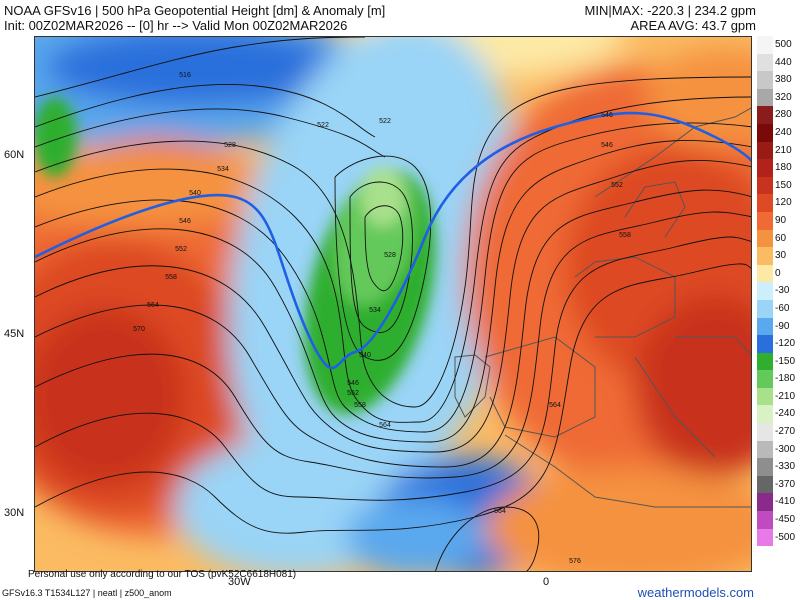 Image resolution: width=800 pixels, height=600 pixels. Describe the element at coordinates (14, 334) in the screenshot. I see `lat-label-45n: 45N` at that location.